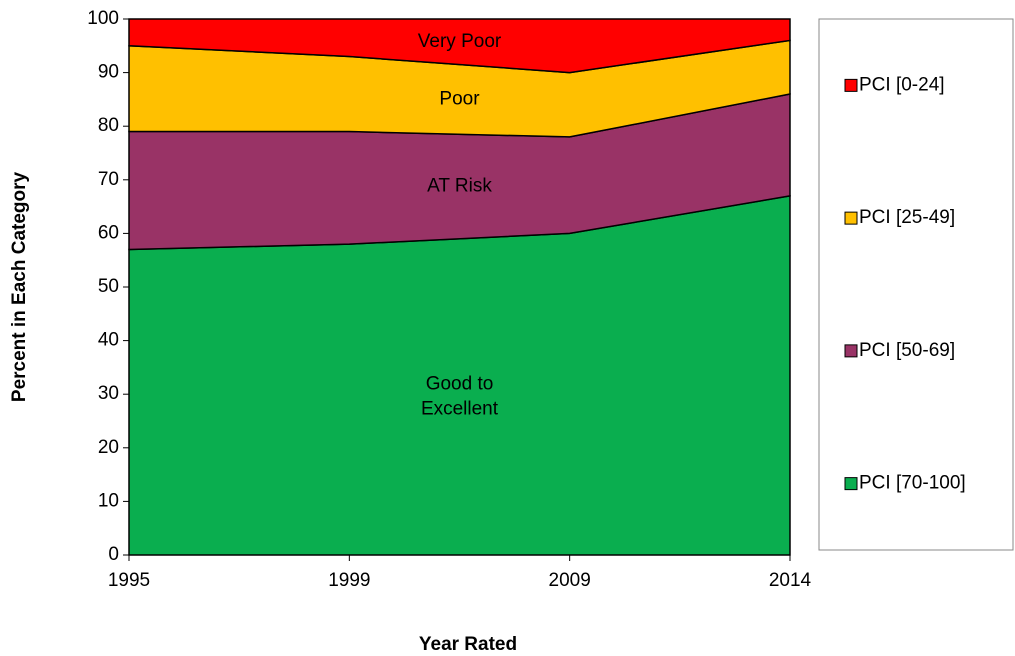  What do you see at coordinates (129, 580) in the screenshot?
I see `x-tick-label: 1995` at bounding box center [129, 580].